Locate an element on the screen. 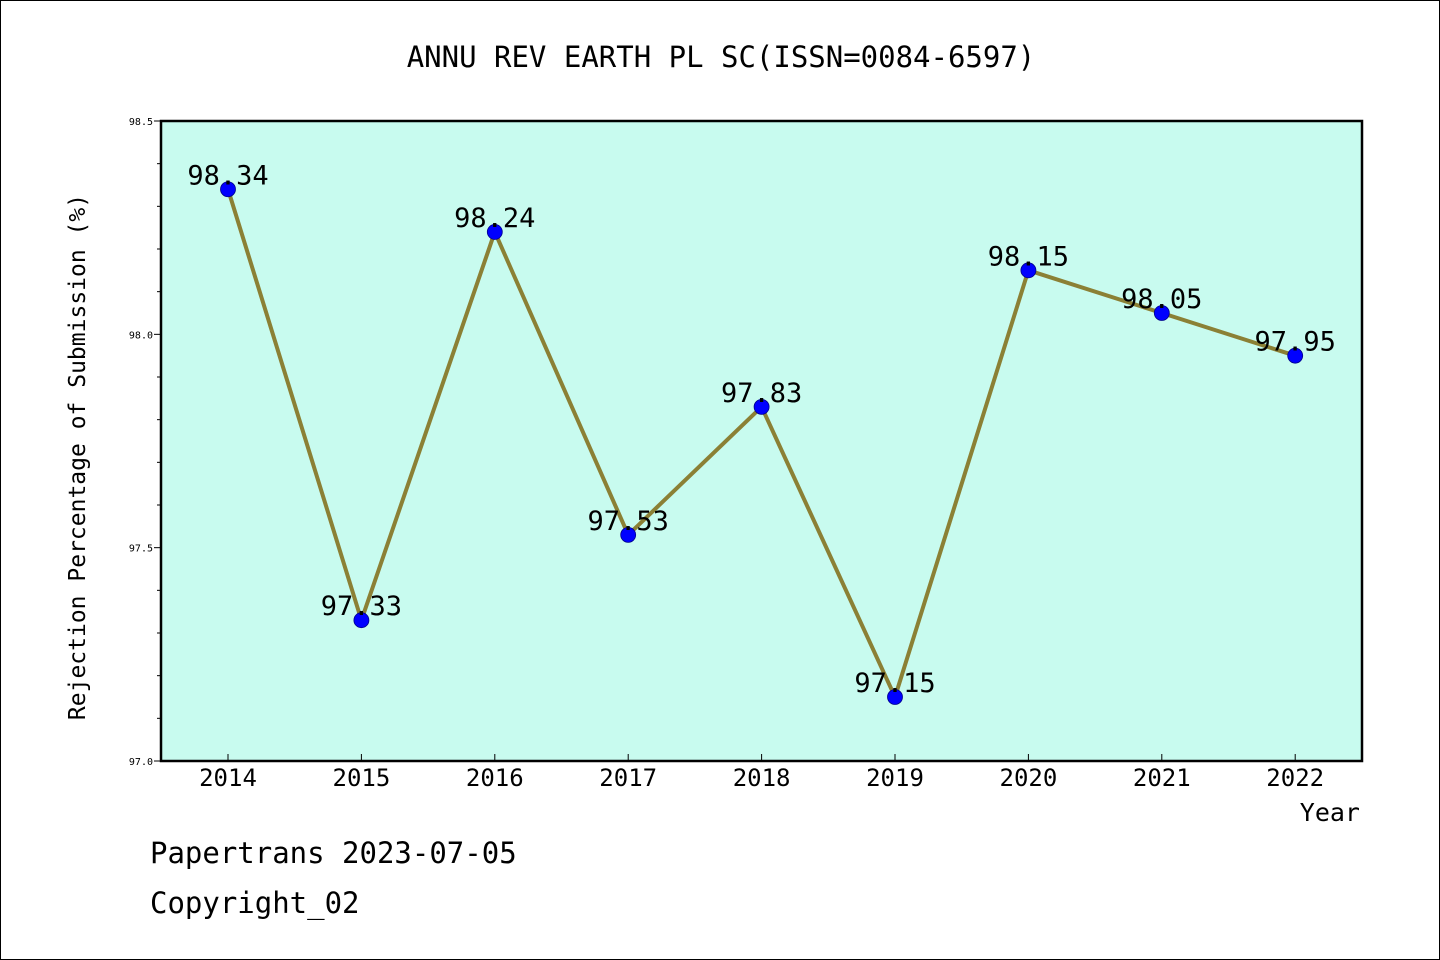 The width and height of the screenshot is (1440, 960). x-tick-label: 2017 is located at coordinates (628, 778).